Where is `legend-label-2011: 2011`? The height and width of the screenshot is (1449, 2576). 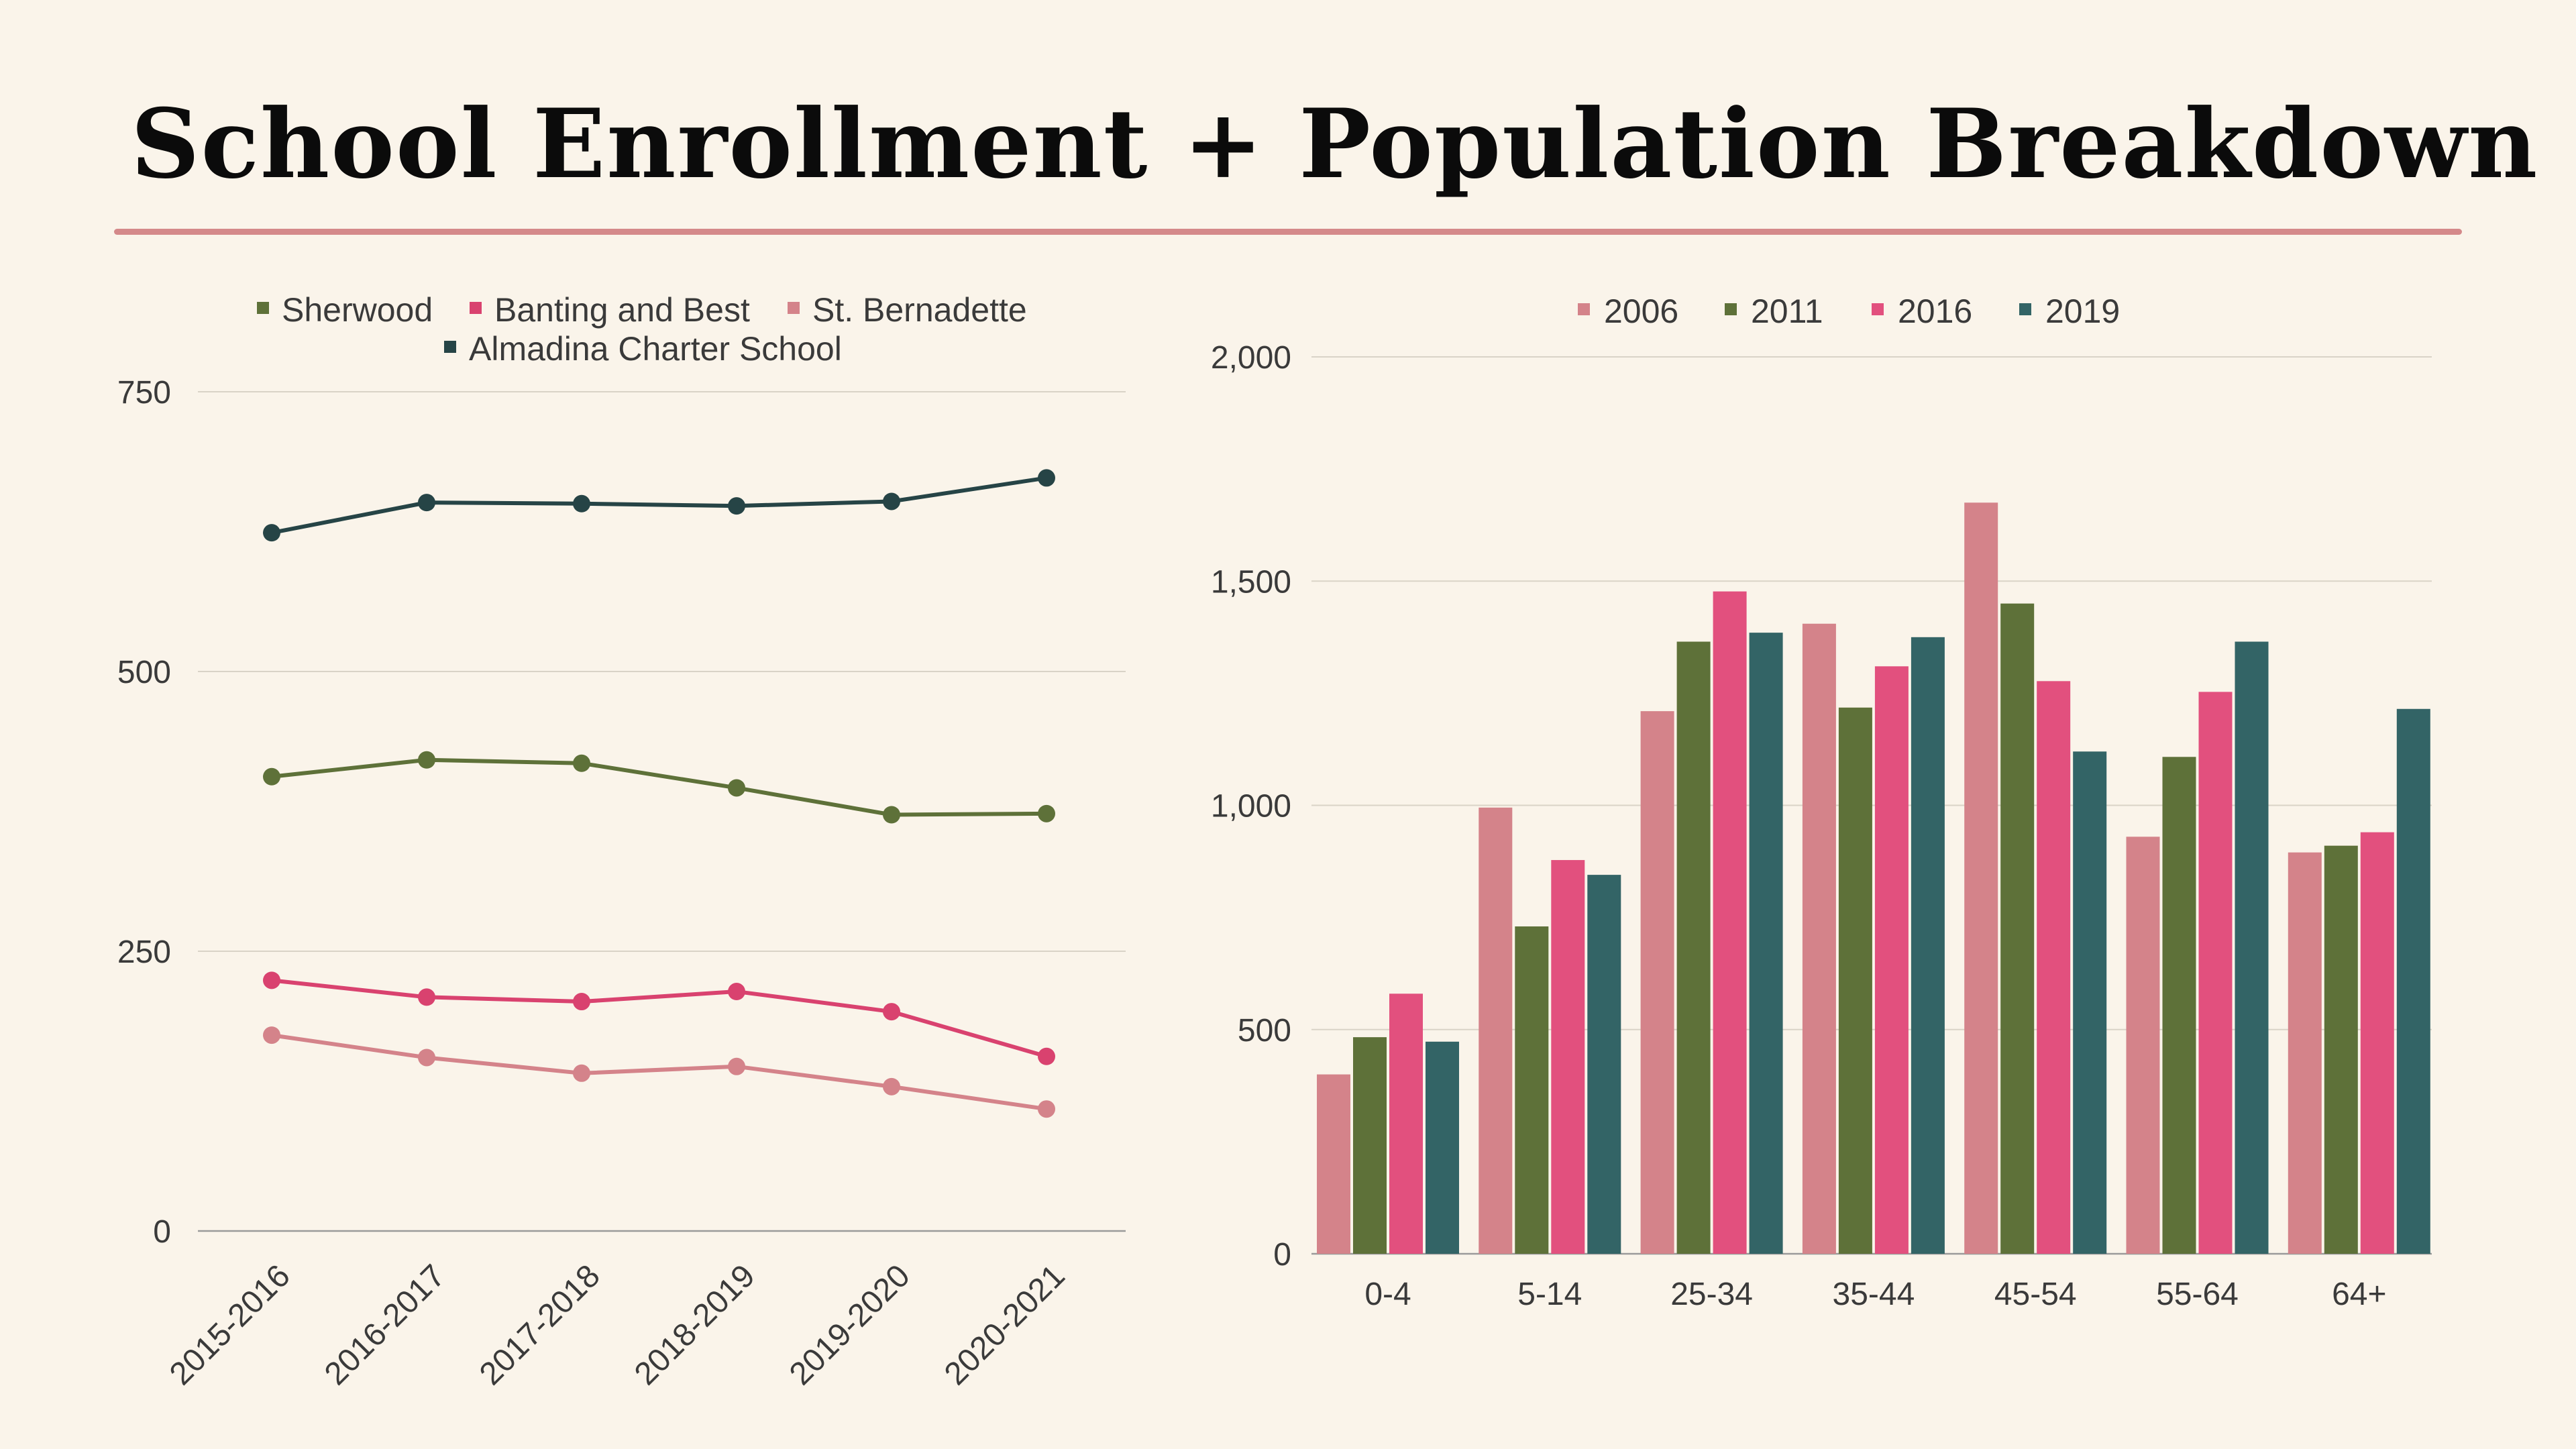 legend-label-2011: 2011 is located at coordinates (1787, 311).